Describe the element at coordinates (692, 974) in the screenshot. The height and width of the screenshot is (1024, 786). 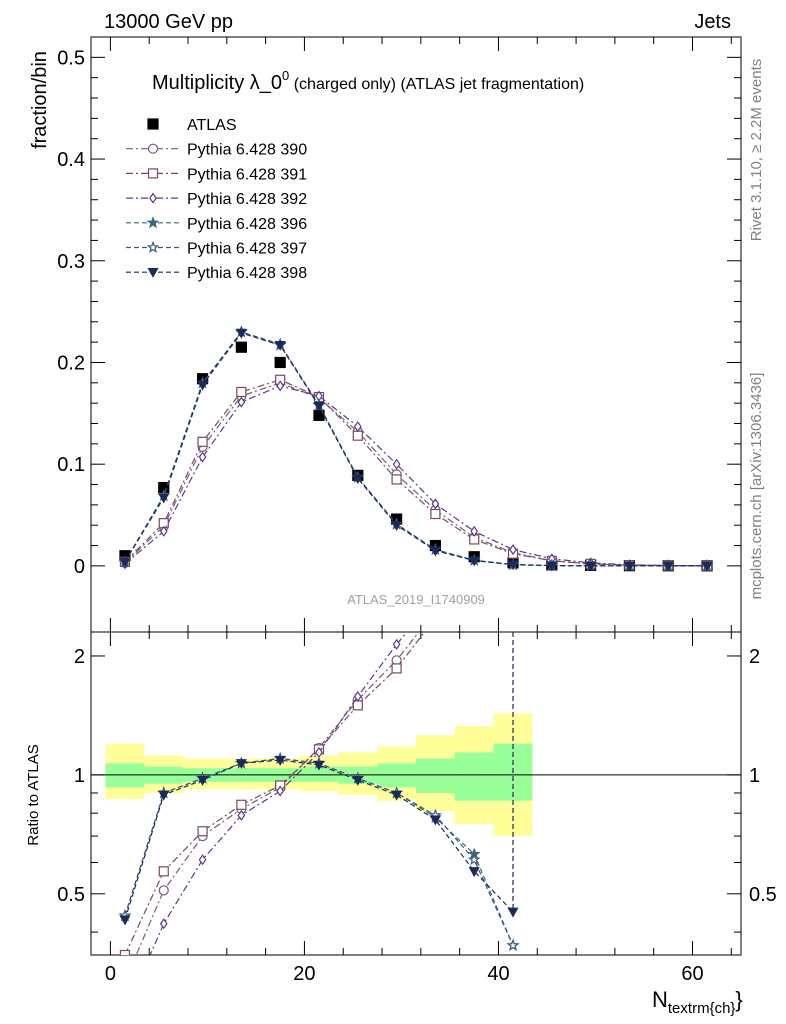
I see `x-tick-label: 60` at that location.